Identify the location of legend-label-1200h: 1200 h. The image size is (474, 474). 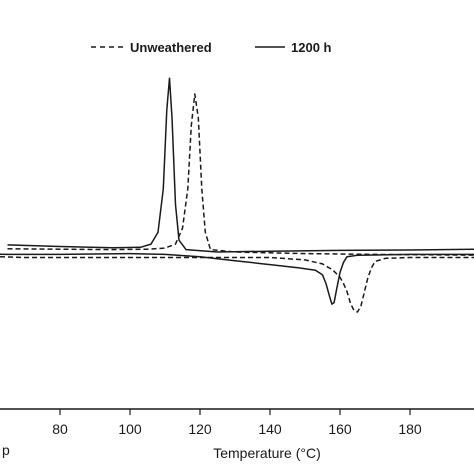
(311, 47).